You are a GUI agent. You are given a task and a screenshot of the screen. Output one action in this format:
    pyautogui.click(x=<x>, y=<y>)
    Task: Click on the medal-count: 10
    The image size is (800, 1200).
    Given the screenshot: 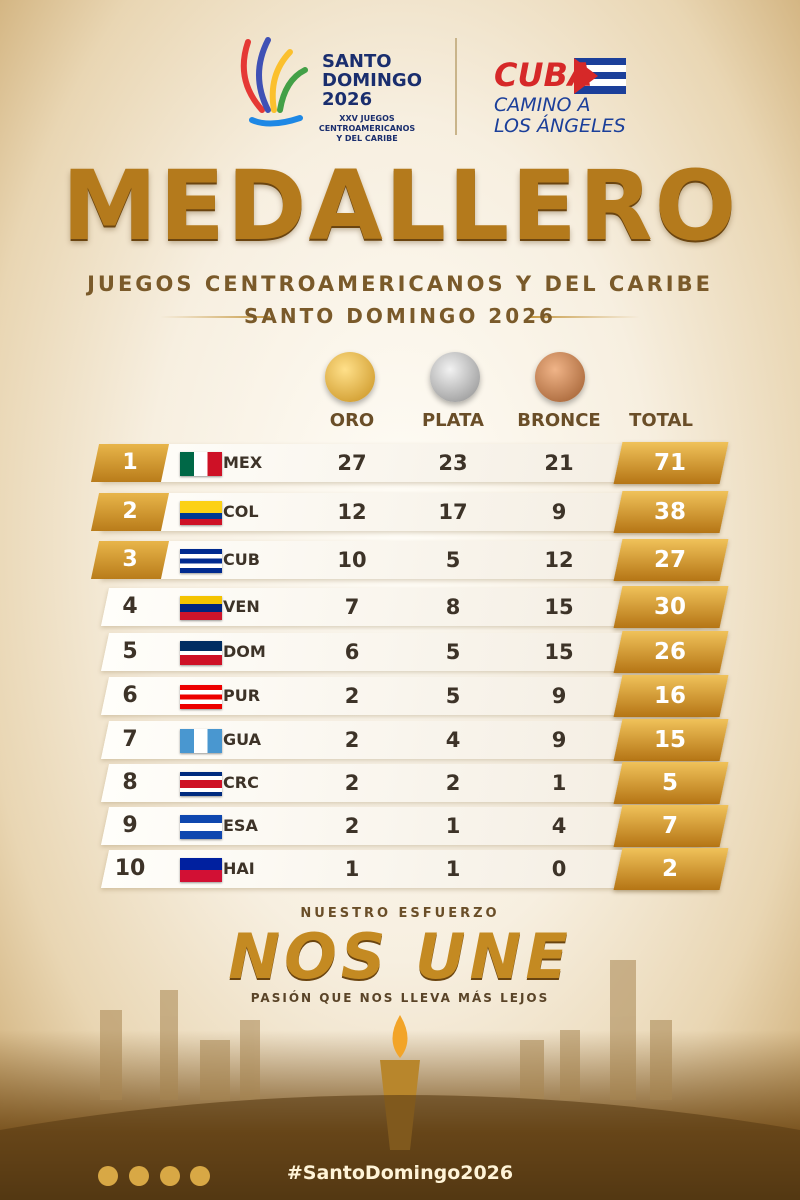 What is the action you would take?
    pyautogui.click(x=352, y=560)
    